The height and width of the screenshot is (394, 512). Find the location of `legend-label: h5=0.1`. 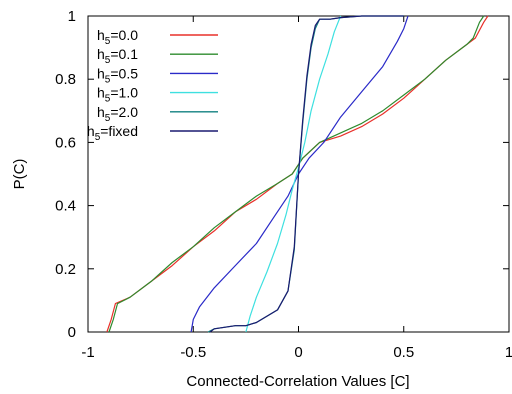

legend-label: h5=0.1 is located at coordinates (117, 56).